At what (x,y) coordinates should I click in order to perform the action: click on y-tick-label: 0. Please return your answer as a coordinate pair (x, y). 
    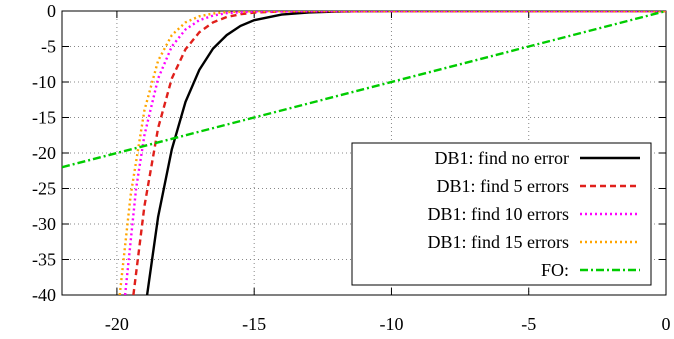
    Looking at the image, I should click on (51, 11).